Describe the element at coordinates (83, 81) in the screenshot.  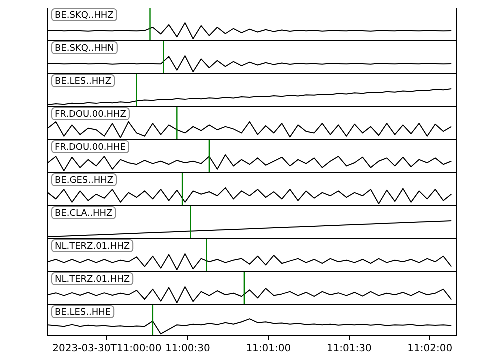
I see `text: BE.LES..HHZ` at that location.